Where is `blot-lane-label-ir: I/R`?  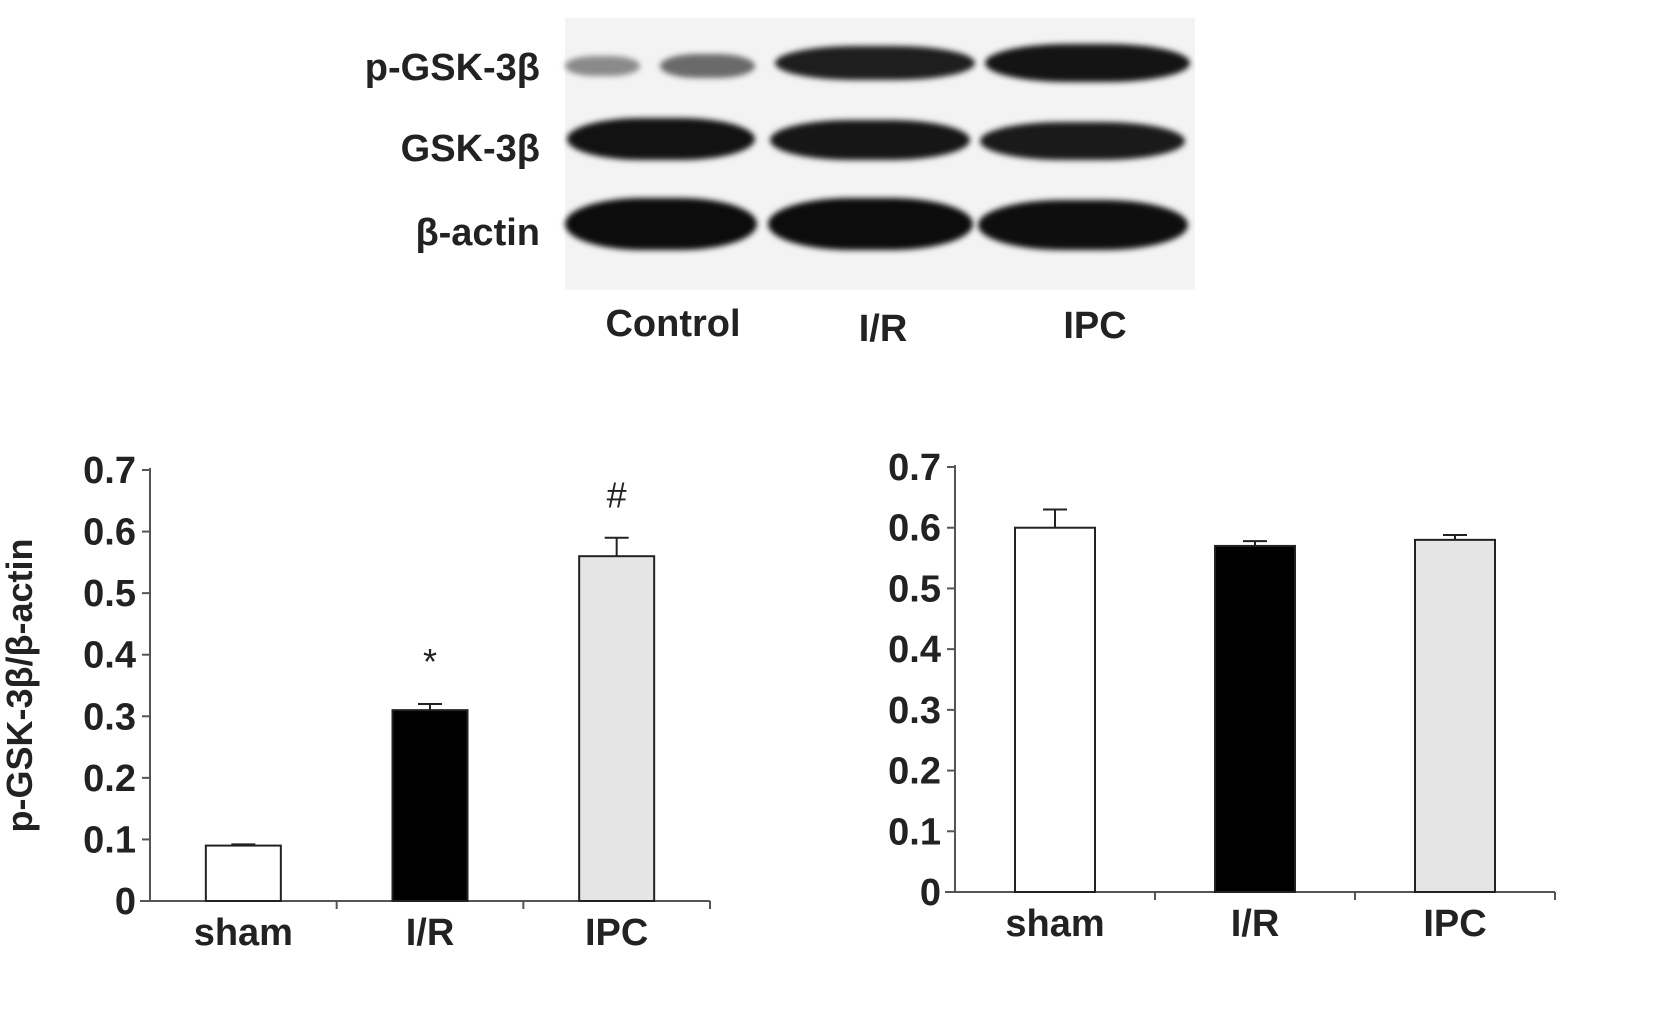
blot-lane-label-ir: I/R is located at coordinates (883, 329).